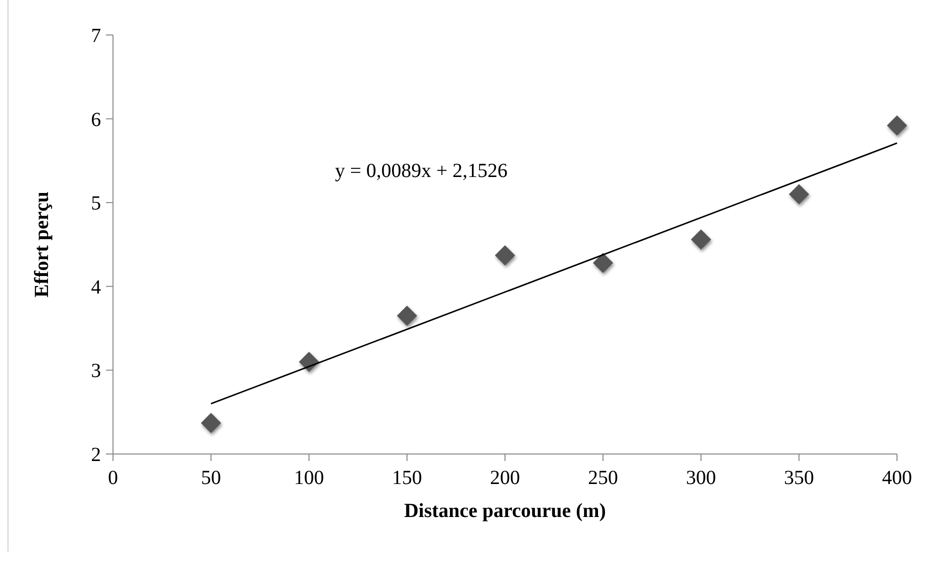 The image size is (935, 564). I want to click on x-axis-title: Distance parcourue (m), so click(505, 511).